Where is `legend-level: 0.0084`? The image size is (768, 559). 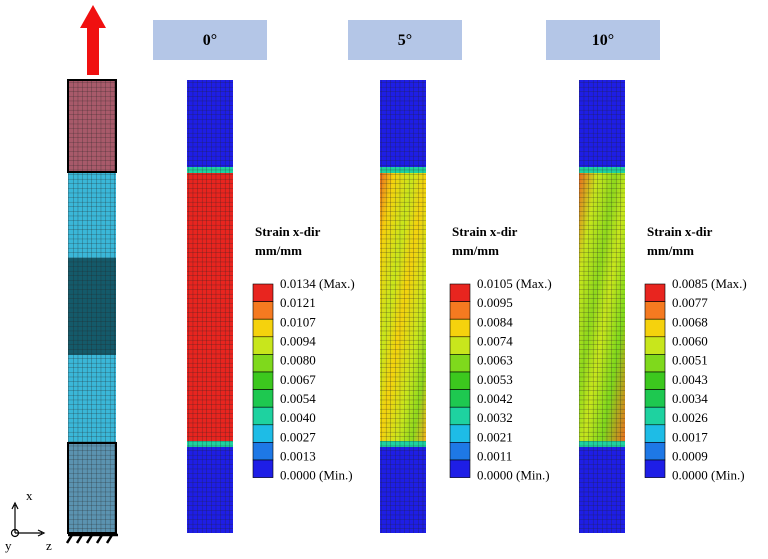 legend-level: 0.0084 is located at coordinates (495, 321).